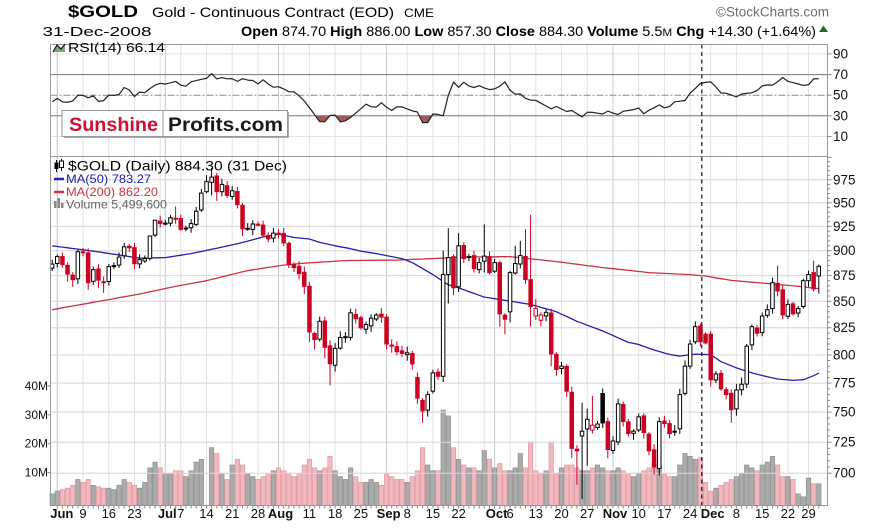 Image resolution: width=875 pixels, height=531 pixels. What do you see at coordinates (177, 166) in the screenshot?
I see `svg-text: $GOLD (Daily) 884.30 (31 Dec)` at bounding box center [177, 166].